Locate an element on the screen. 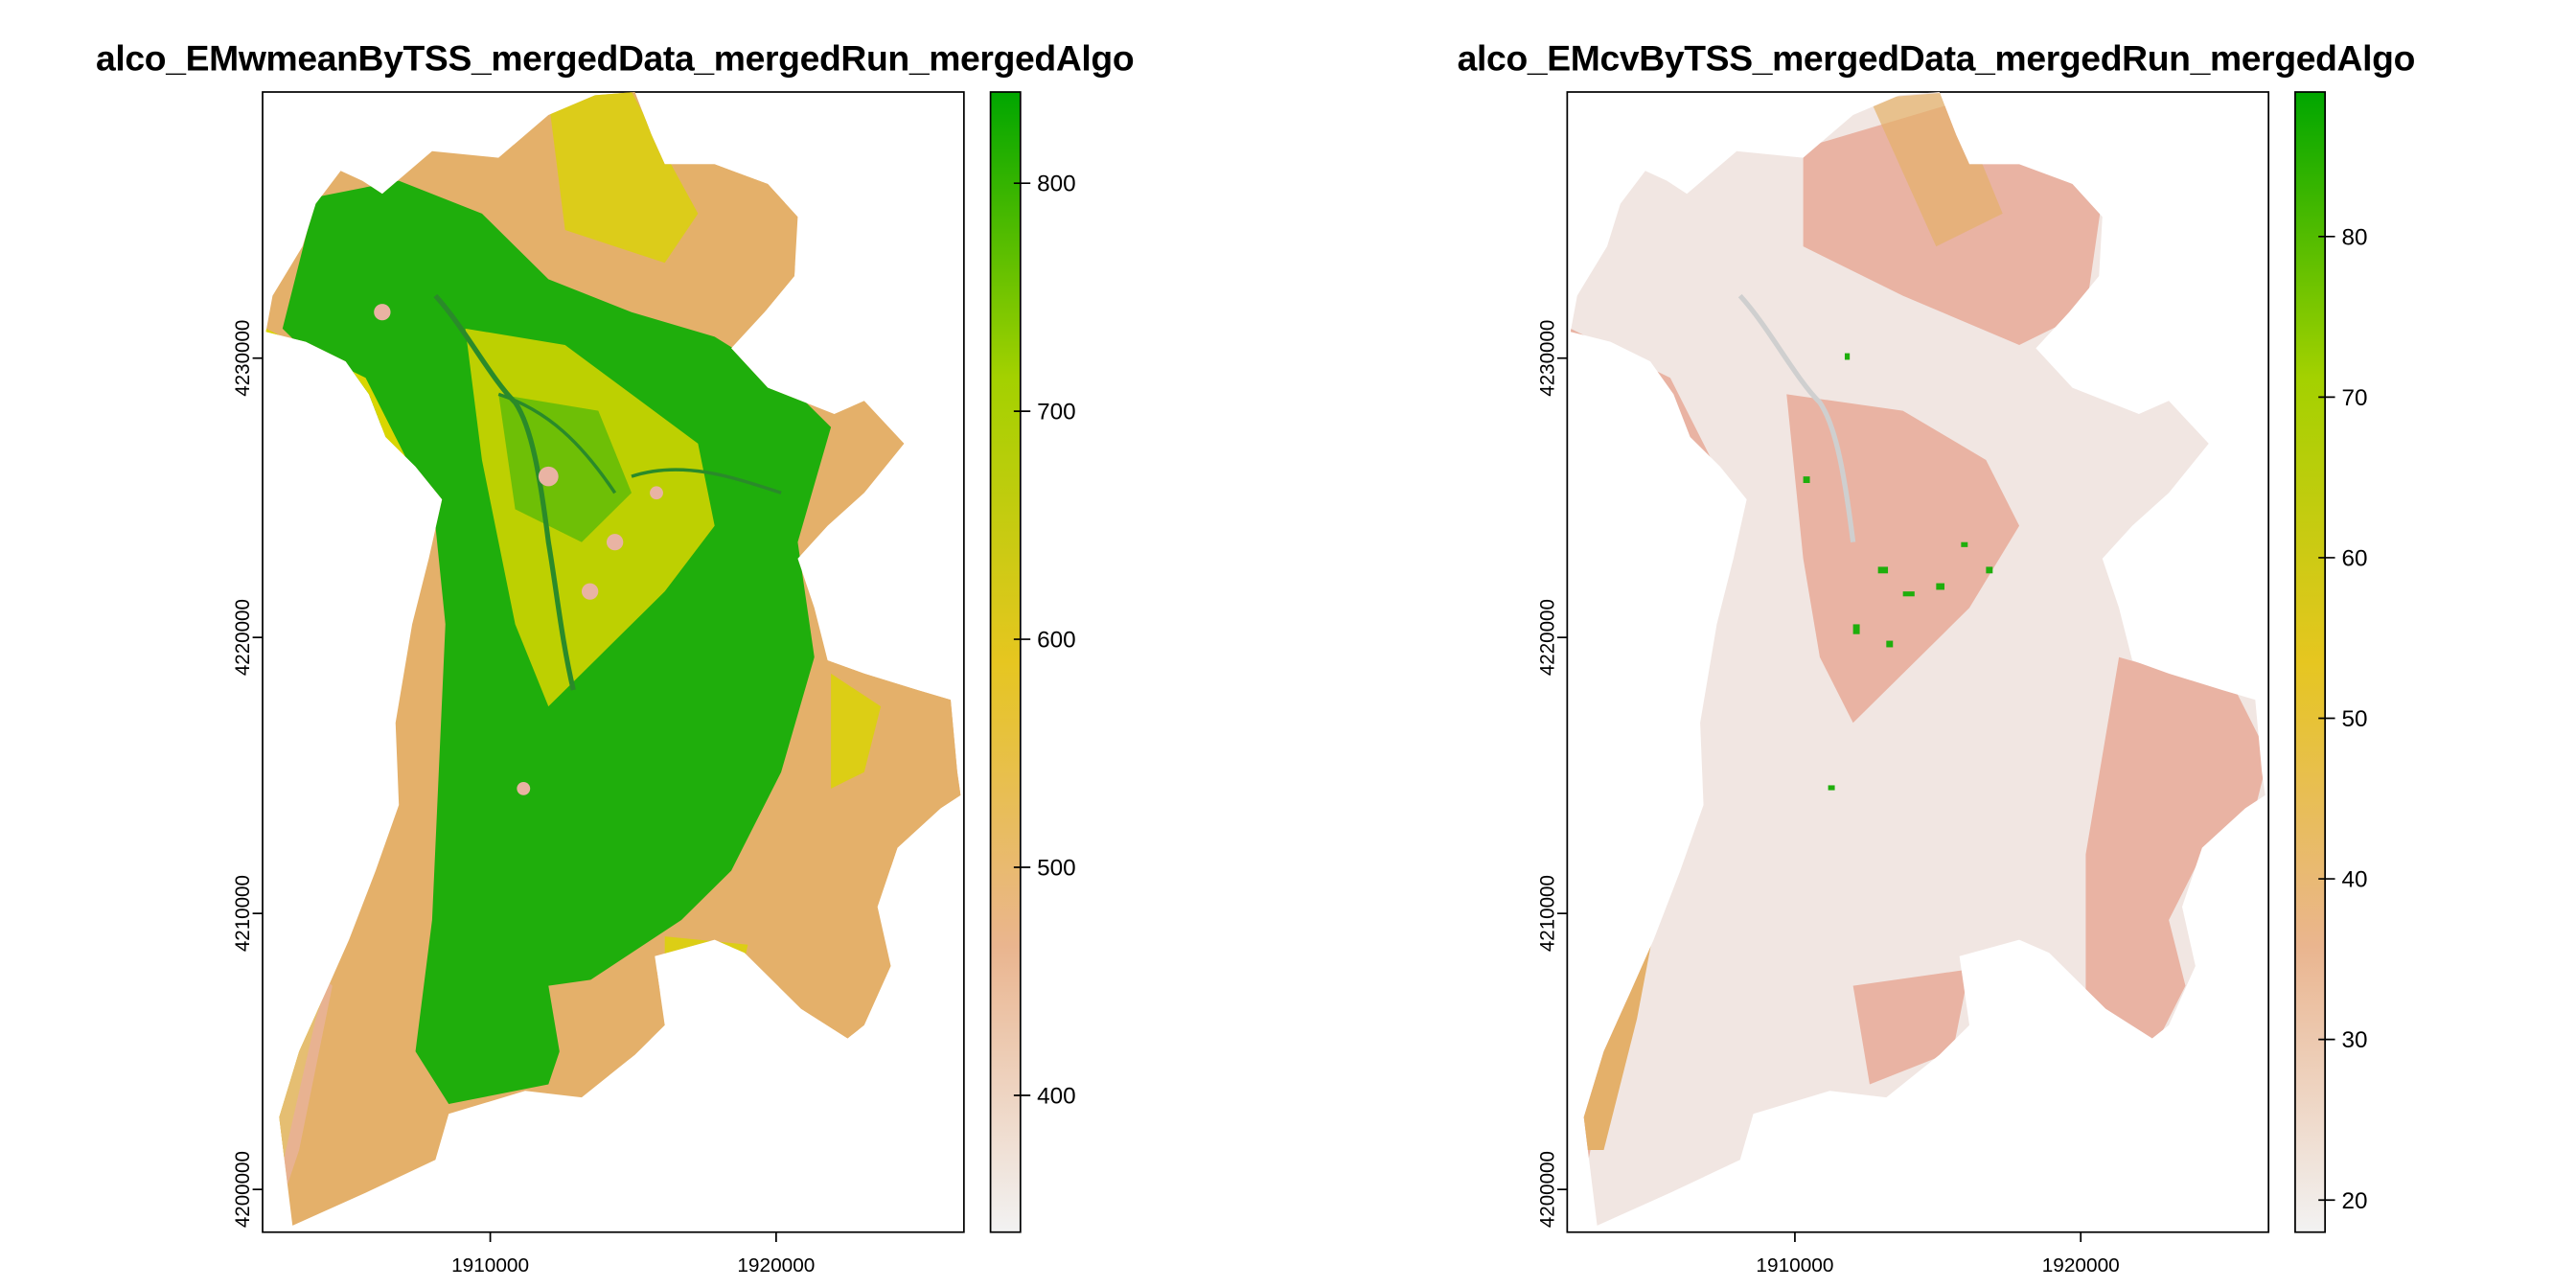 Image resolution: width=2576 pixels, height=1288 pixels. legend-tick-label: 70 is located at coordinates (2354, 398).